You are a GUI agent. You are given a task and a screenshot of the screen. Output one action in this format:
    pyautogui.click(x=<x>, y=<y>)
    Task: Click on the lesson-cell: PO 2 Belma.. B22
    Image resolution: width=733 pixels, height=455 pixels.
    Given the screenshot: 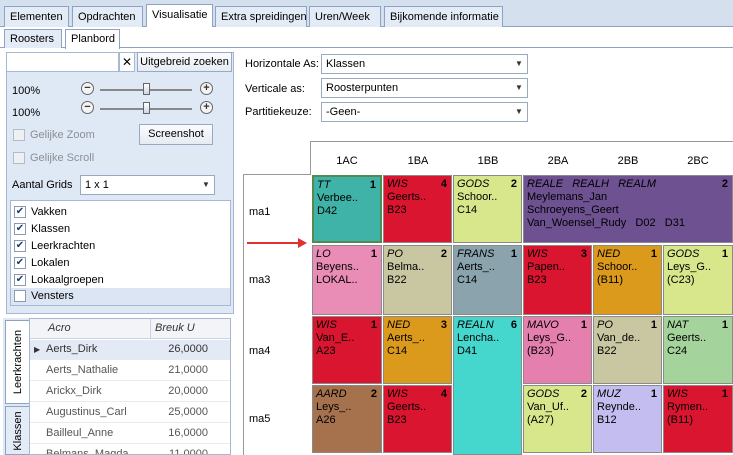 What is the action you would take?
    pyautogui.click(x=417, y=280)
    